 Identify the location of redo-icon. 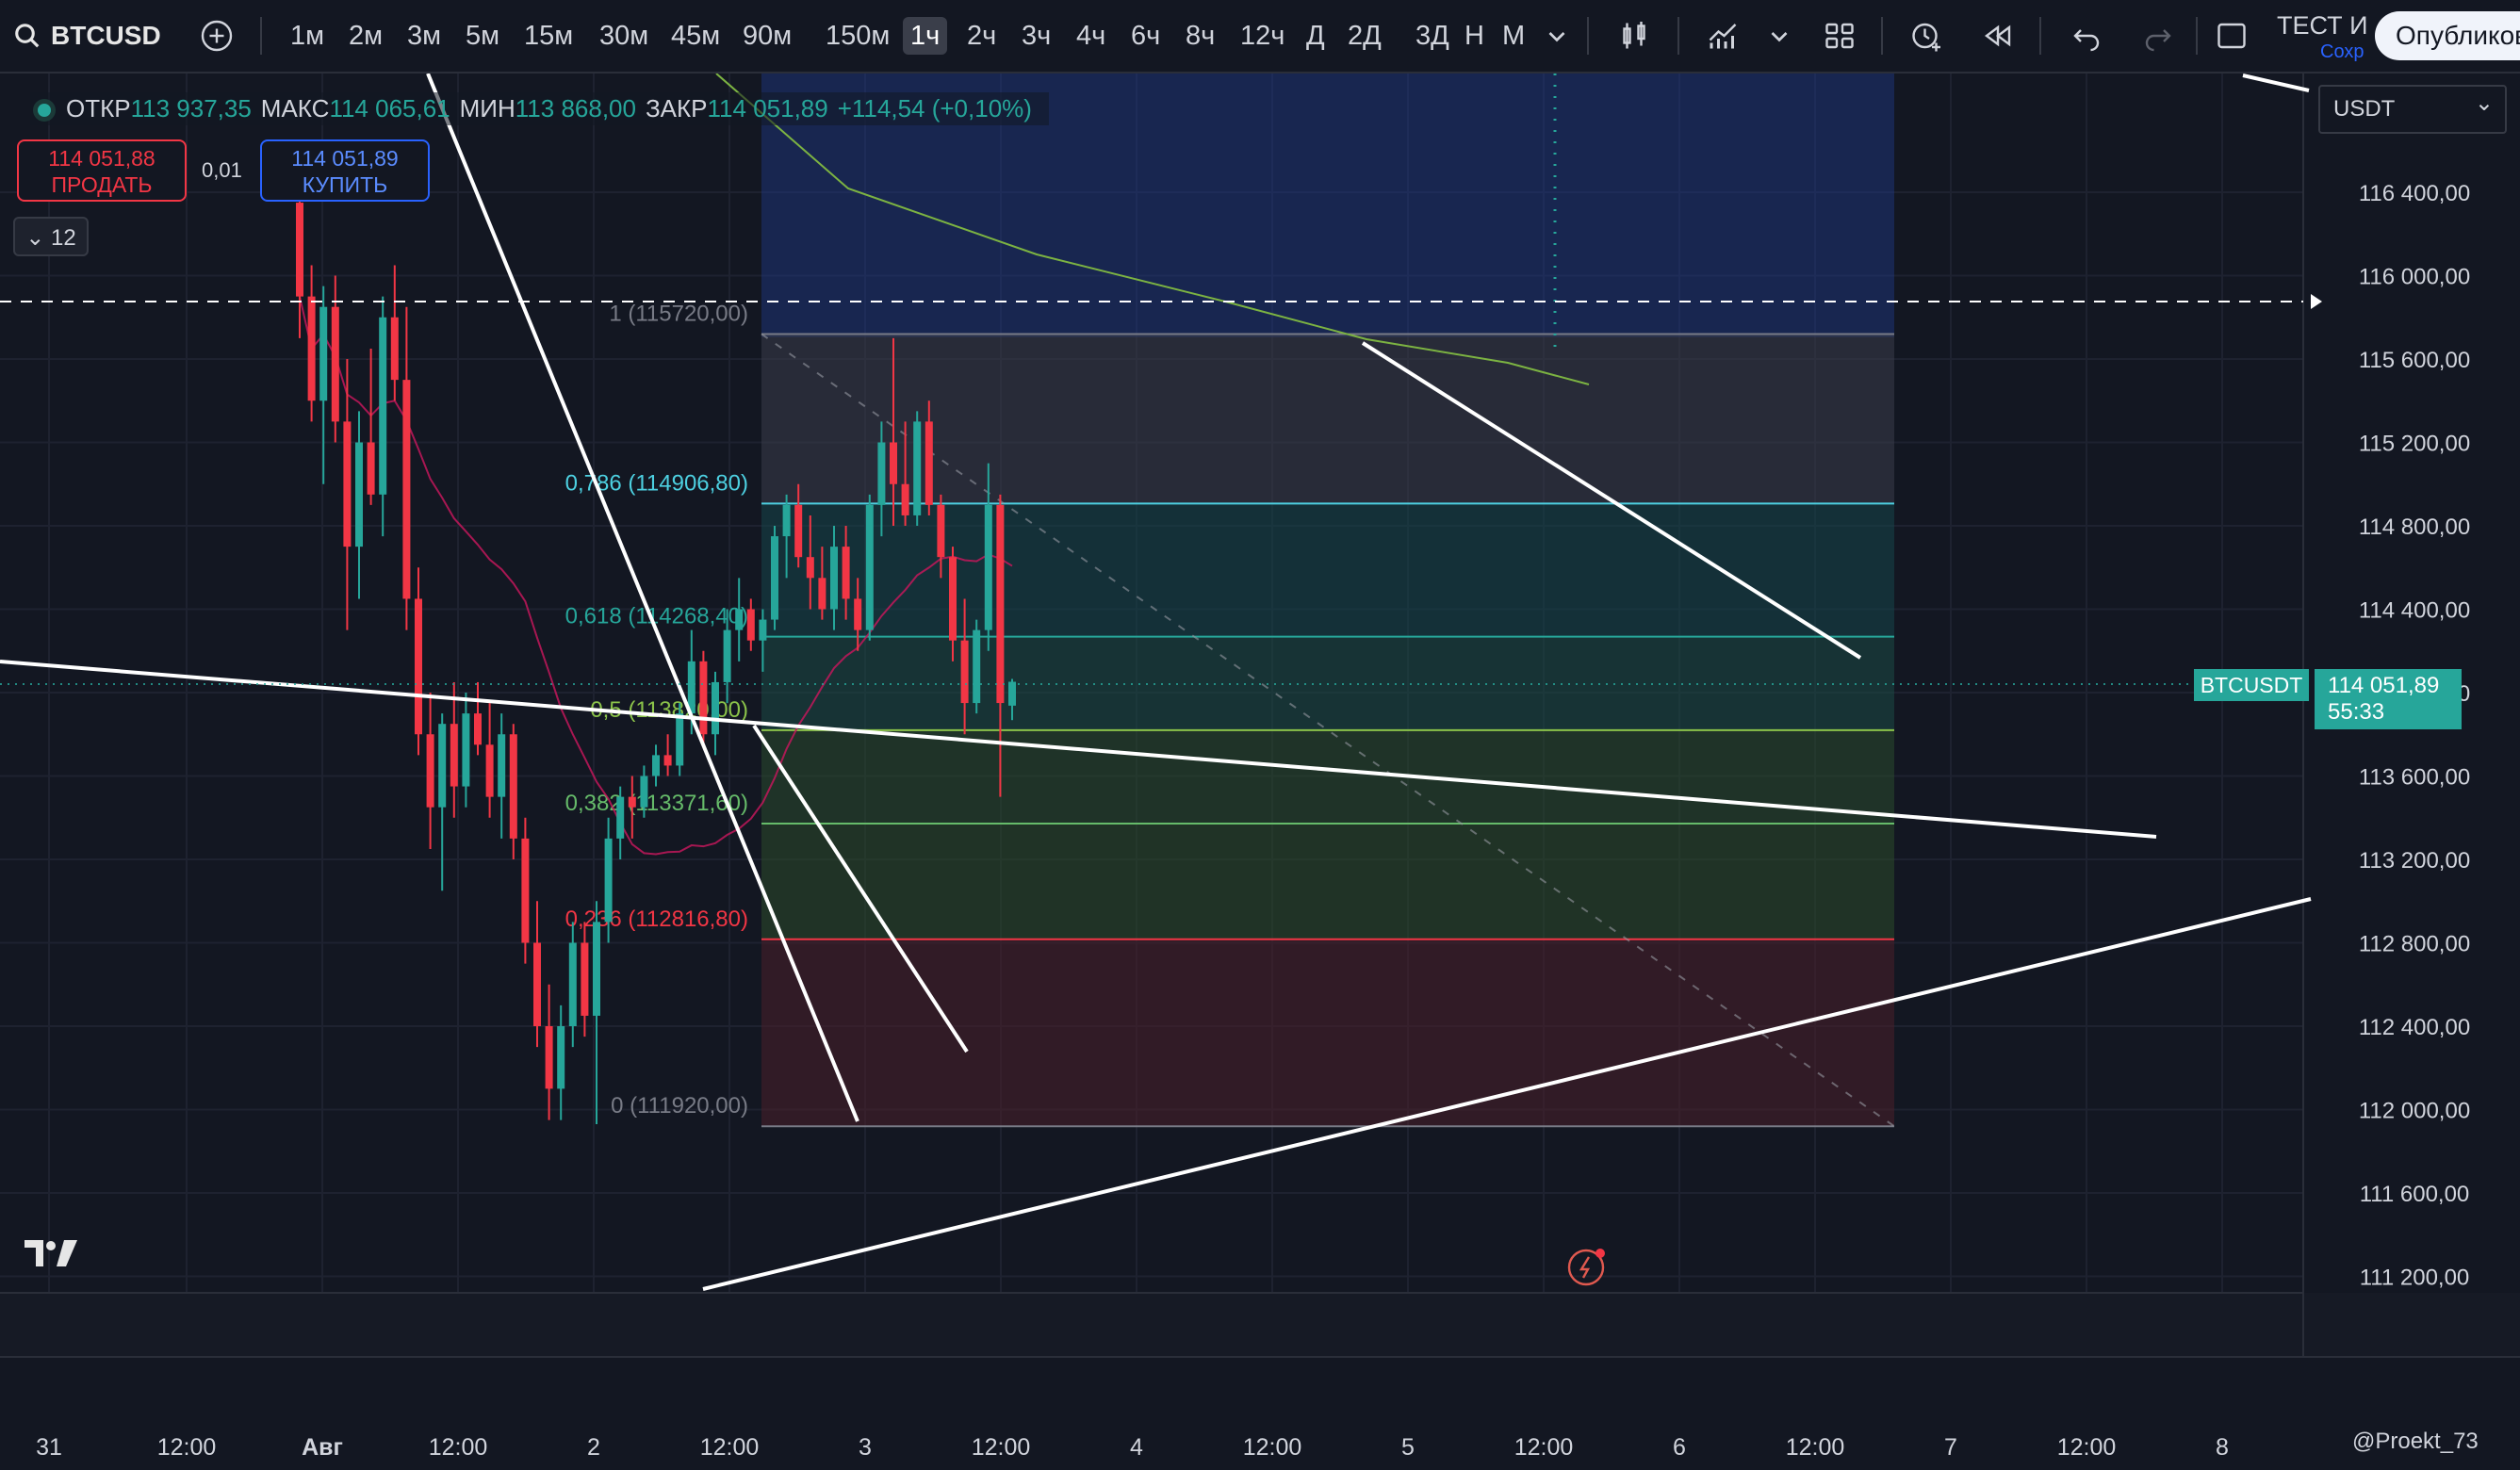
(2158, 35).